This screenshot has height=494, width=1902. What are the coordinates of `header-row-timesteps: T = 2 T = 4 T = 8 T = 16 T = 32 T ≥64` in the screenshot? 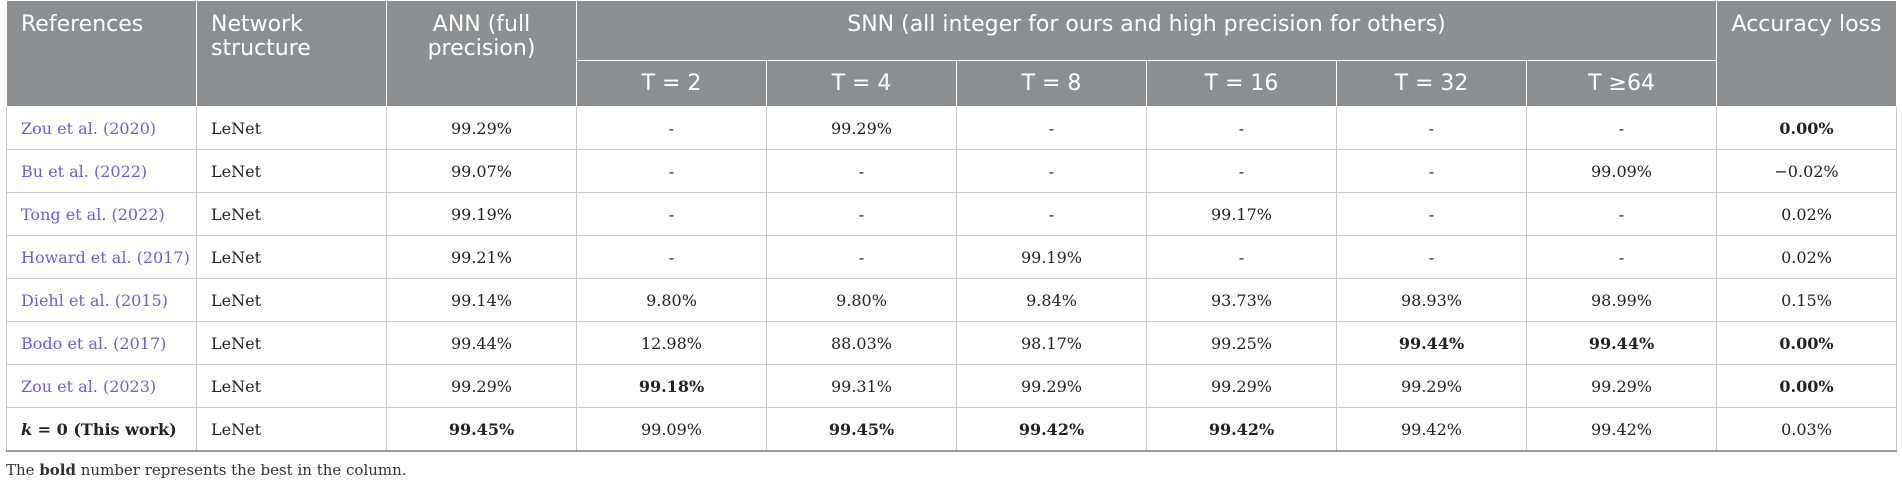 It's located at (952, 83).